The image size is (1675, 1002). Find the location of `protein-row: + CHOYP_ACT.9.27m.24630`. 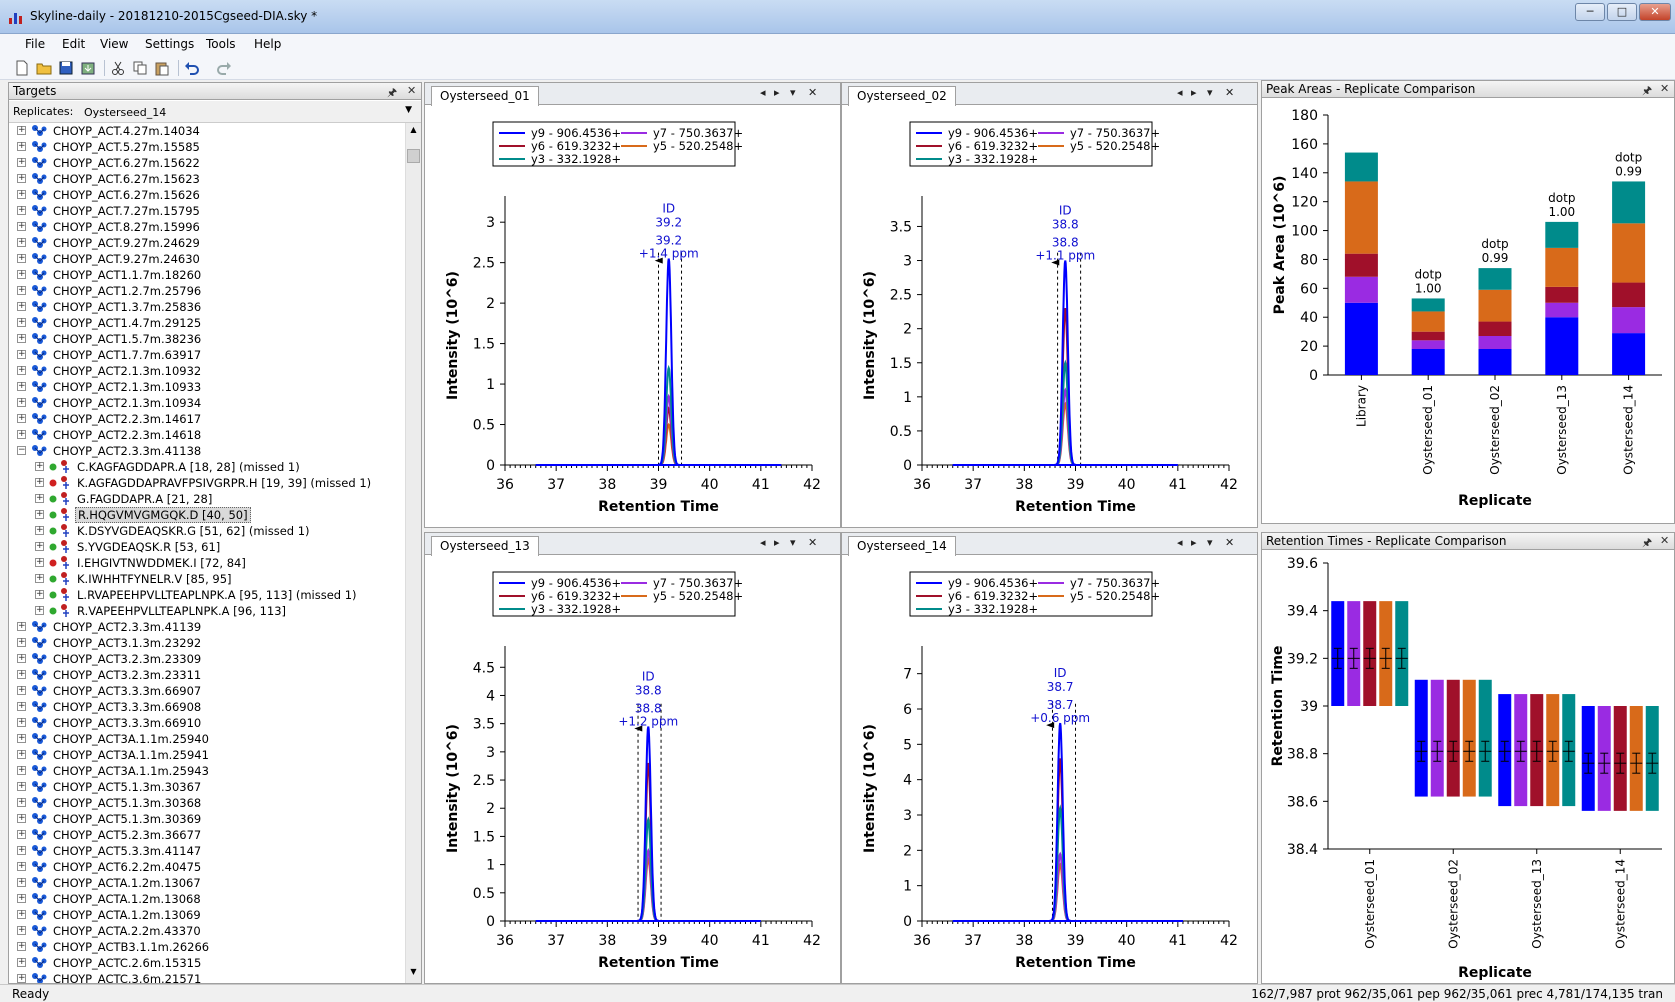

protein-row: + CHOYP_ACT.9.27m.24630 is located at coordinates (207, 259).